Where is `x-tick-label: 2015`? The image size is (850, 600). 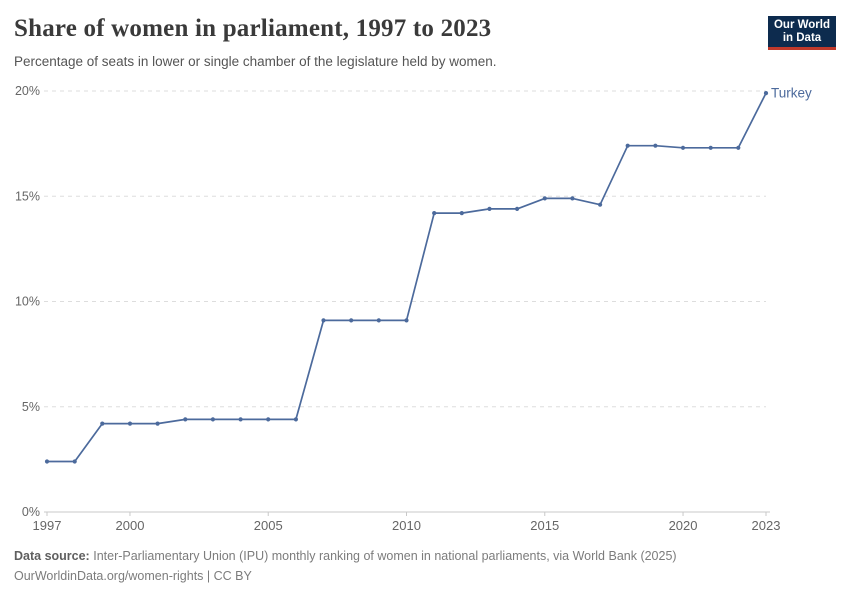 x-tick-label: 2015 is located at coordinates (544, 525).